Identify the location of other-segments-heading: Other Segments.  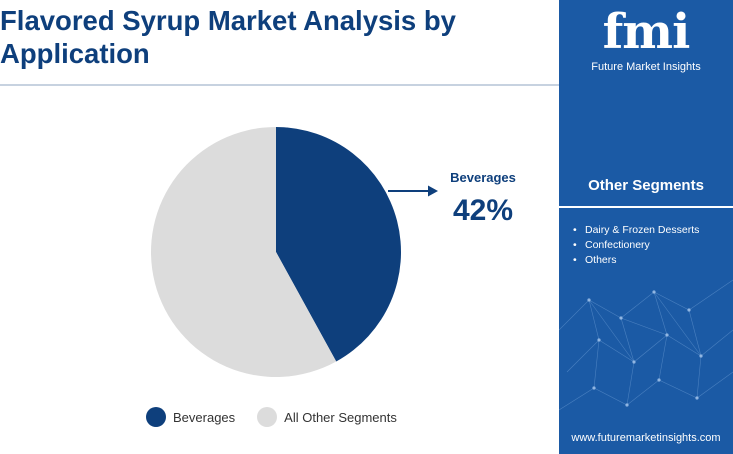
(646, 185).